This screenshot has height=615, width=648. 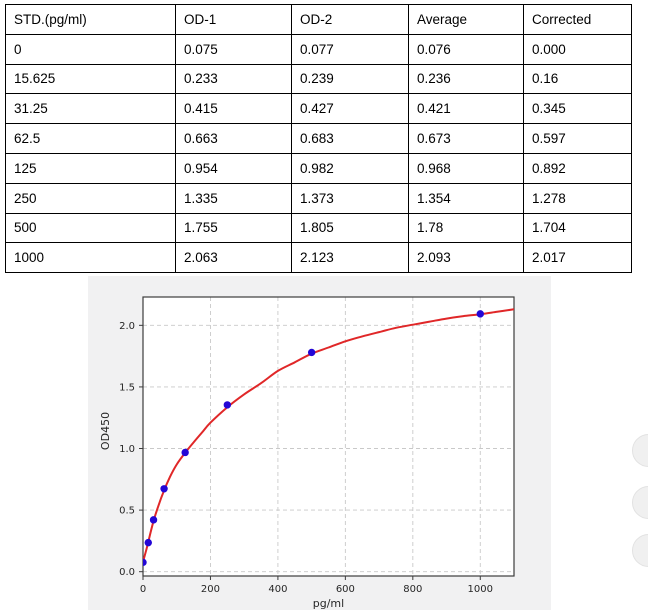 What do you see at coordinates (127, 326) in the screenshot?
I see `y-axis-tick-label: 2.0` at bounding box center [127, 326].